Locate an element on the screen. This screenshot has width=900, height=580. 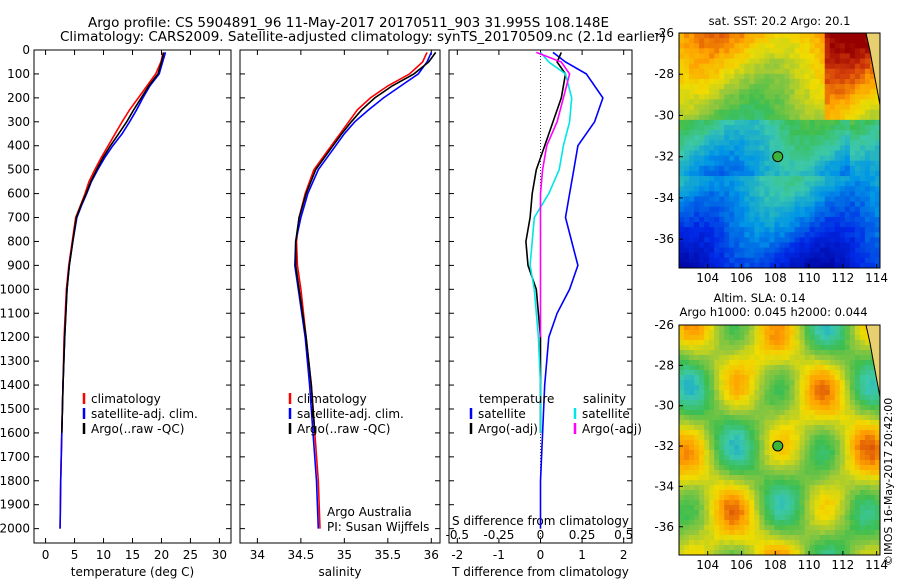
y-tick-label: 1700 is located at coordinates (15, 457).